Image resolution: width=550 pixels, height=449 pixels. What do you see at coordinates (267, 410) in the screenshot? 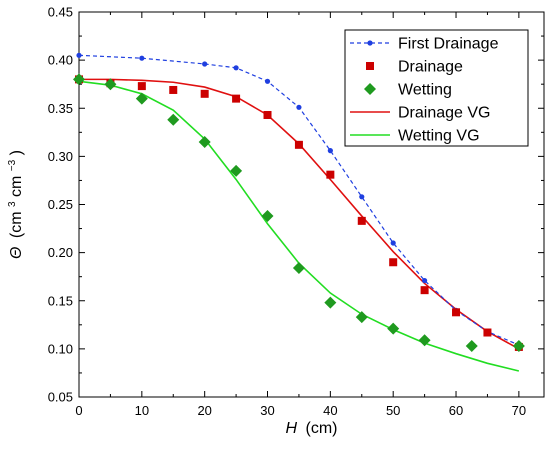
I see `x-tick-label: 30` at bounding box center [267, 410].